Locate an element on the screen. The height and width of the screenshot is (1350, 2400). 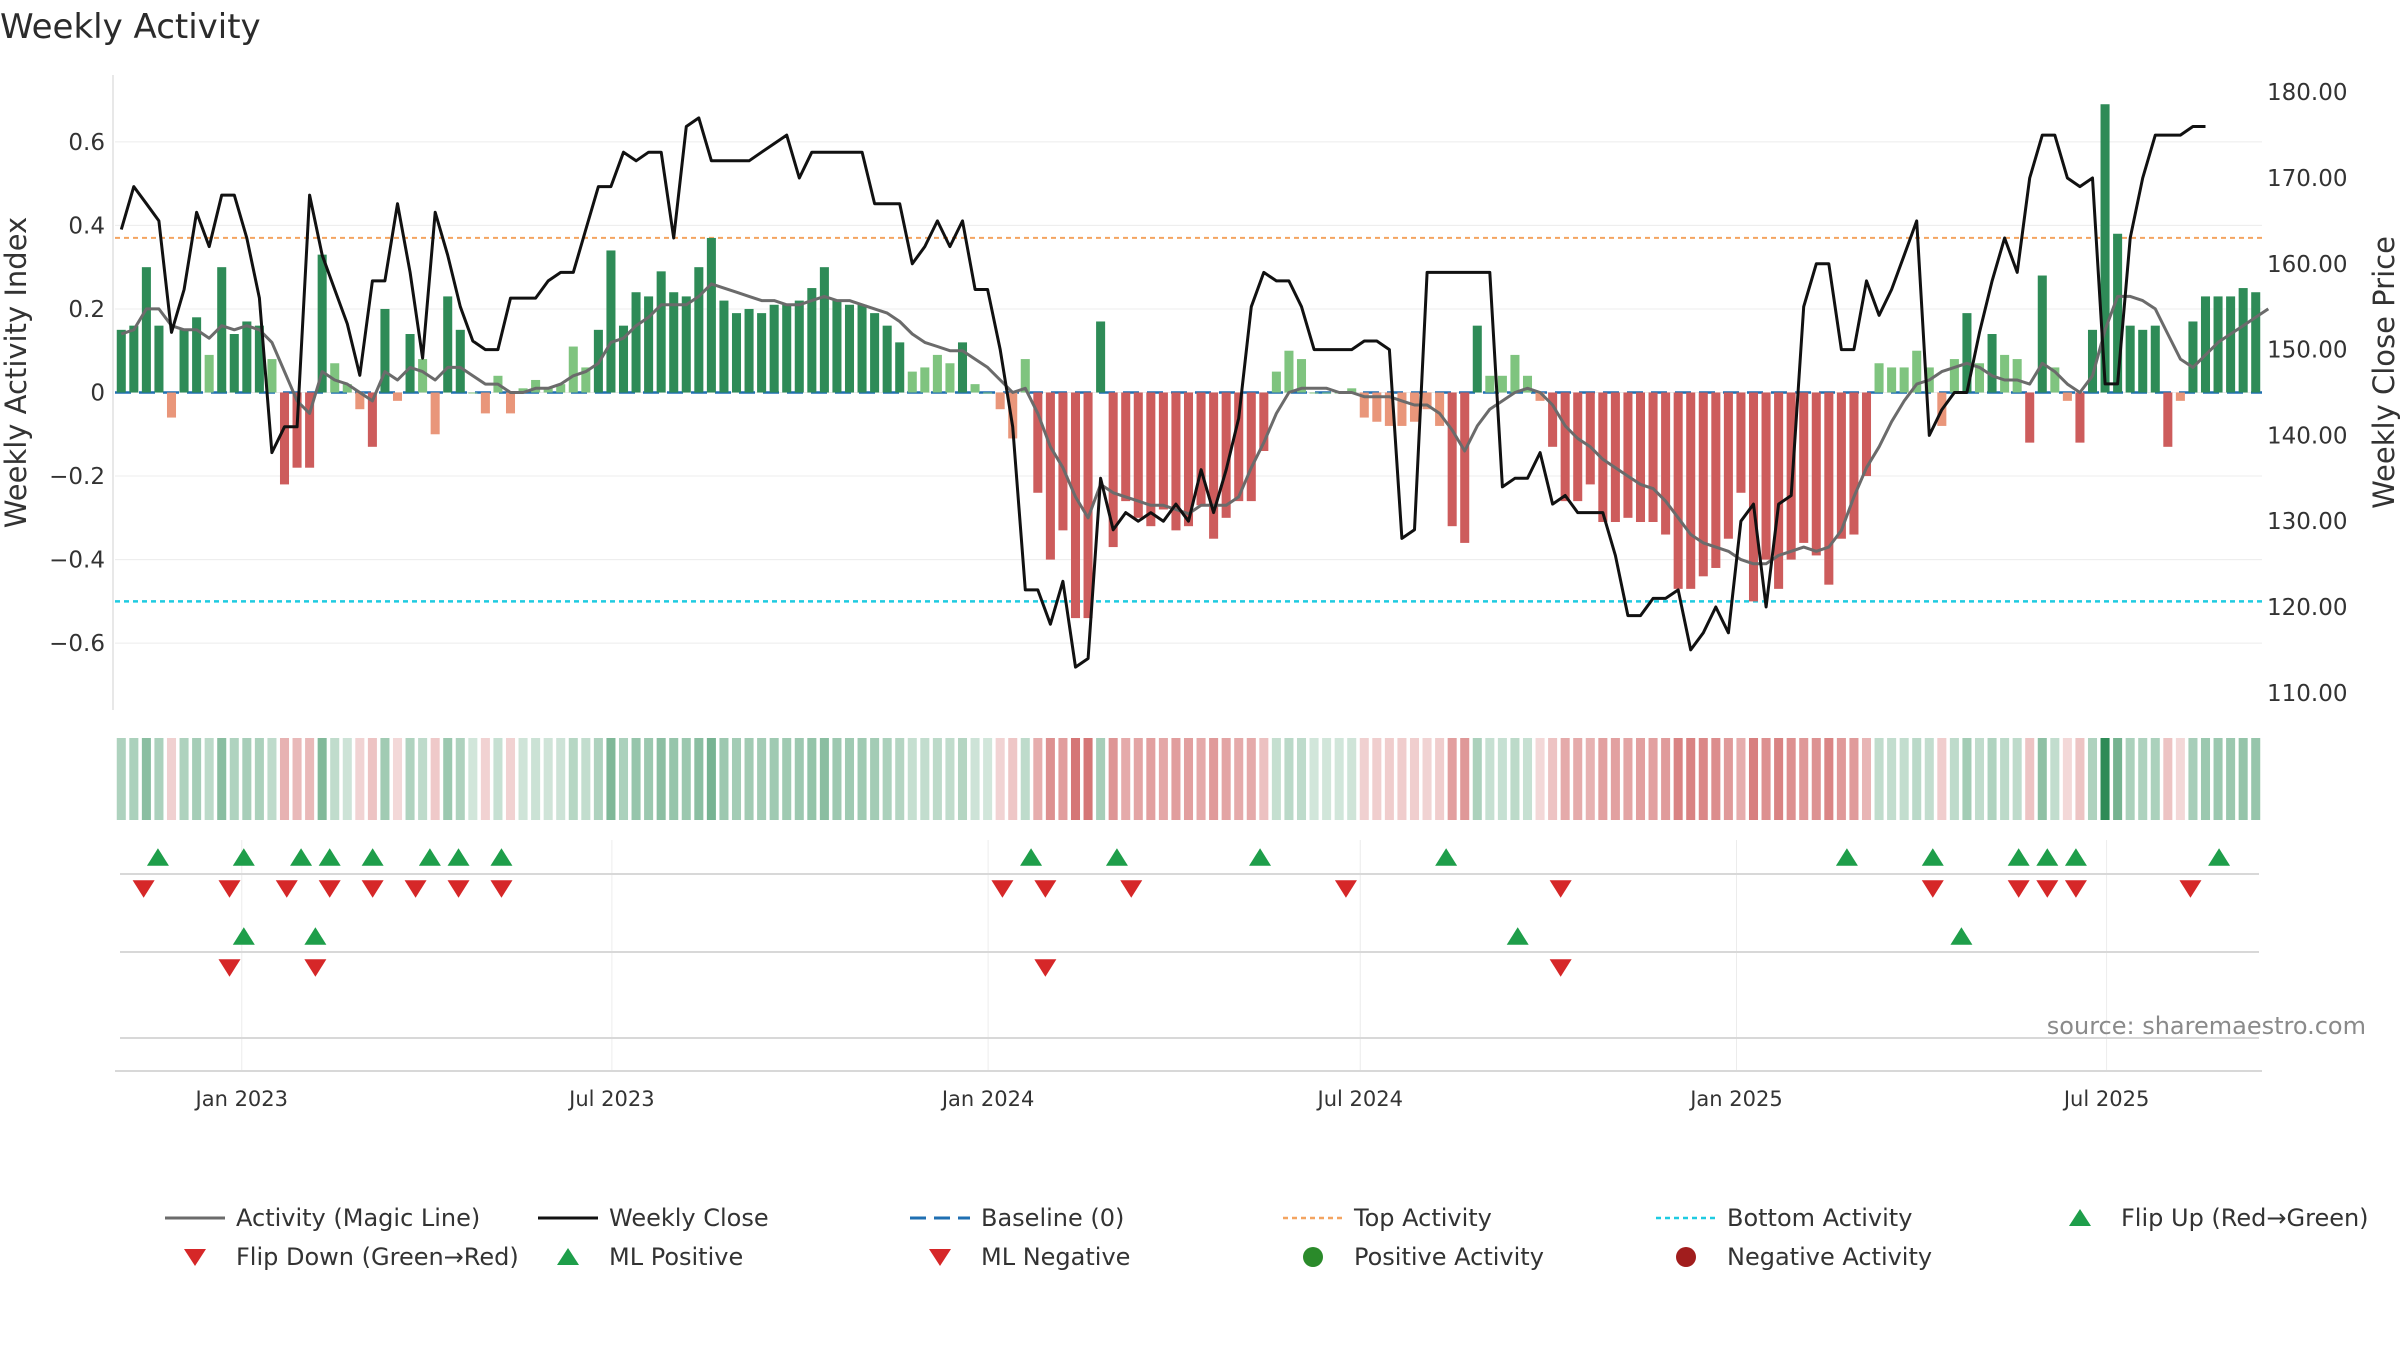
left-tick-label: −0.2 is located at coordinates (77, 477).